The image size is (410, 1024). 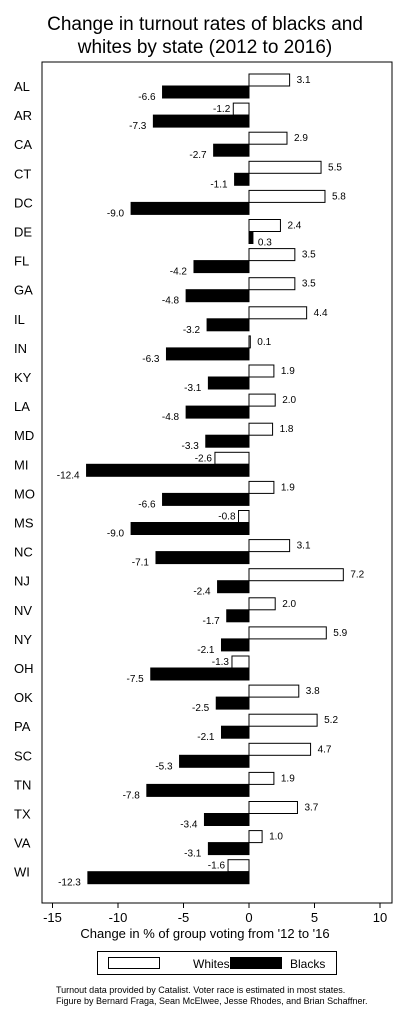 What do you see at coordinates (23, 115) in the screenshot?
I see `category-label: AR` at bounding box center [23, 115].